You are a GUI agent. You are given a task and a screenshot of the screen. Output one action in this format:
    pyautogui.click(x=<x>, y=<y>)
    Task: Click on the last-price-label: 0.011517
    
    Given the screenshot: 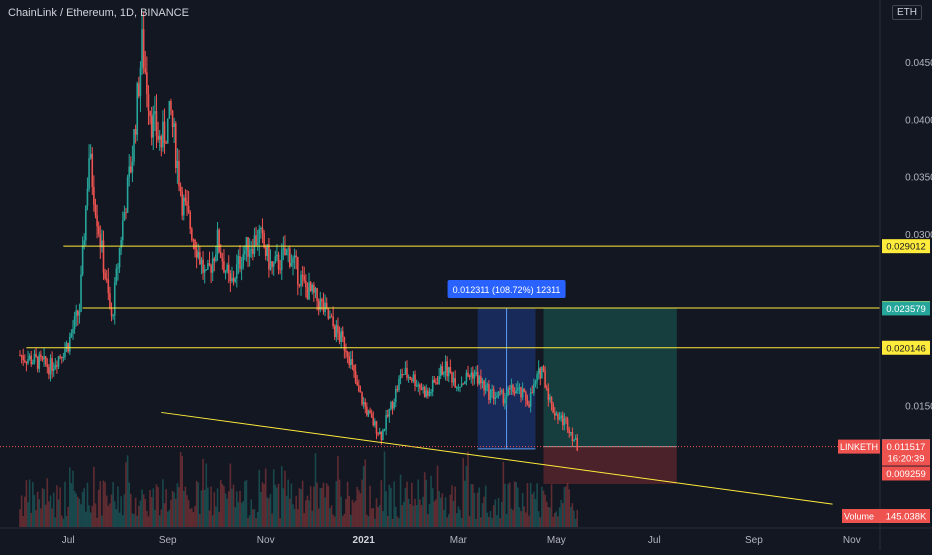 What is the action you would take?
    pyautogui.click(x=906, y=447)
    